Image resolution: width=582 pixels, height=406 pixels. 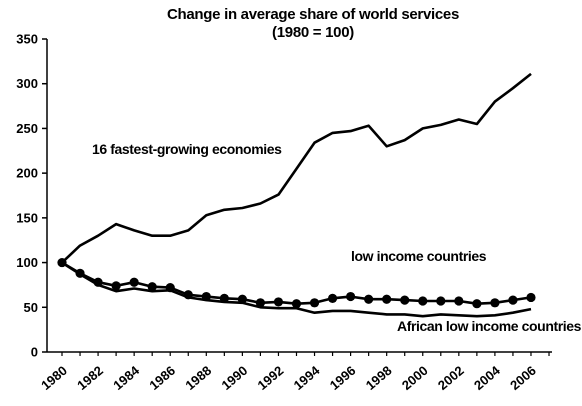 What do you see at coordinates (27, 217) in the screenshot?
I see `y-tick-label: 150` at bounding box center [27, 217].